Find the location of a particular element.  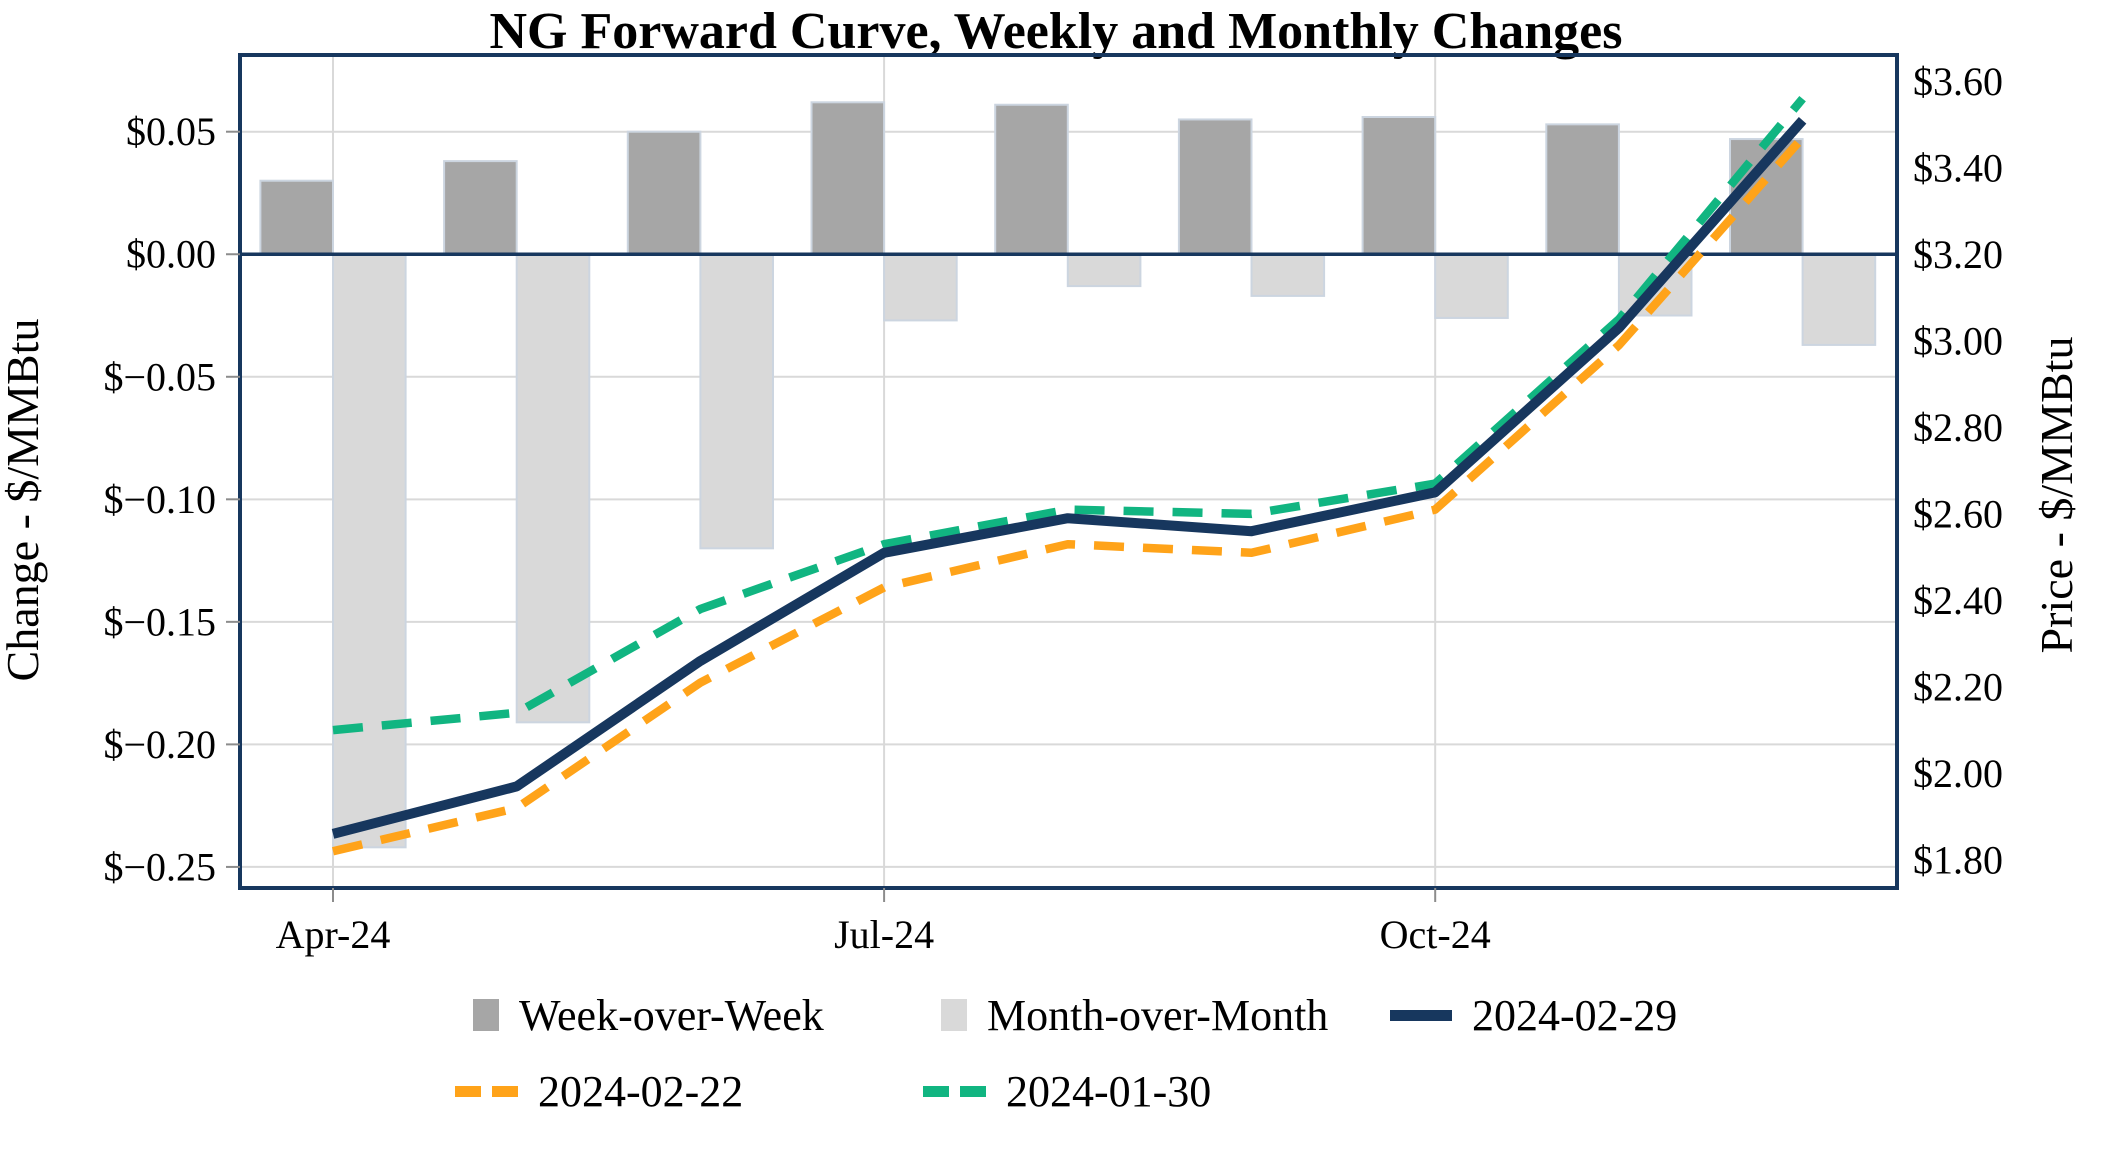

bars-week-over-week is located at coordinates (1031, 178).